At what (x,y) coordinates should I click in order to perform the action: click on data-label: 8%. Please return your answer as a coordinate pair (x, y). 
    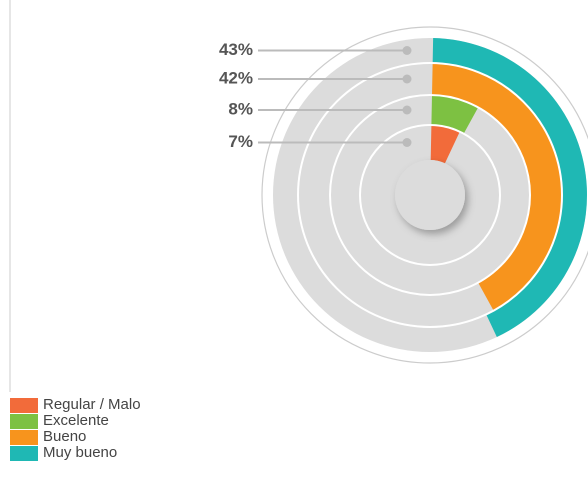
    Looking at the image, I should click on (240, 108).